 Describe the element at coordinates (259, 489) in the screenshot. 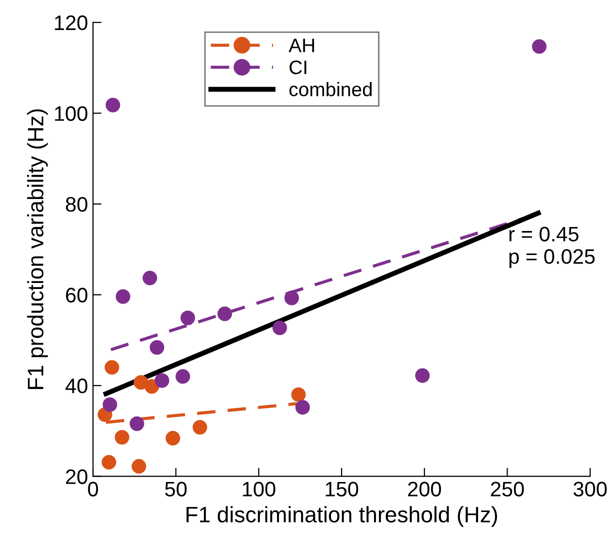

I see `x-tick-label: 100` at that location.